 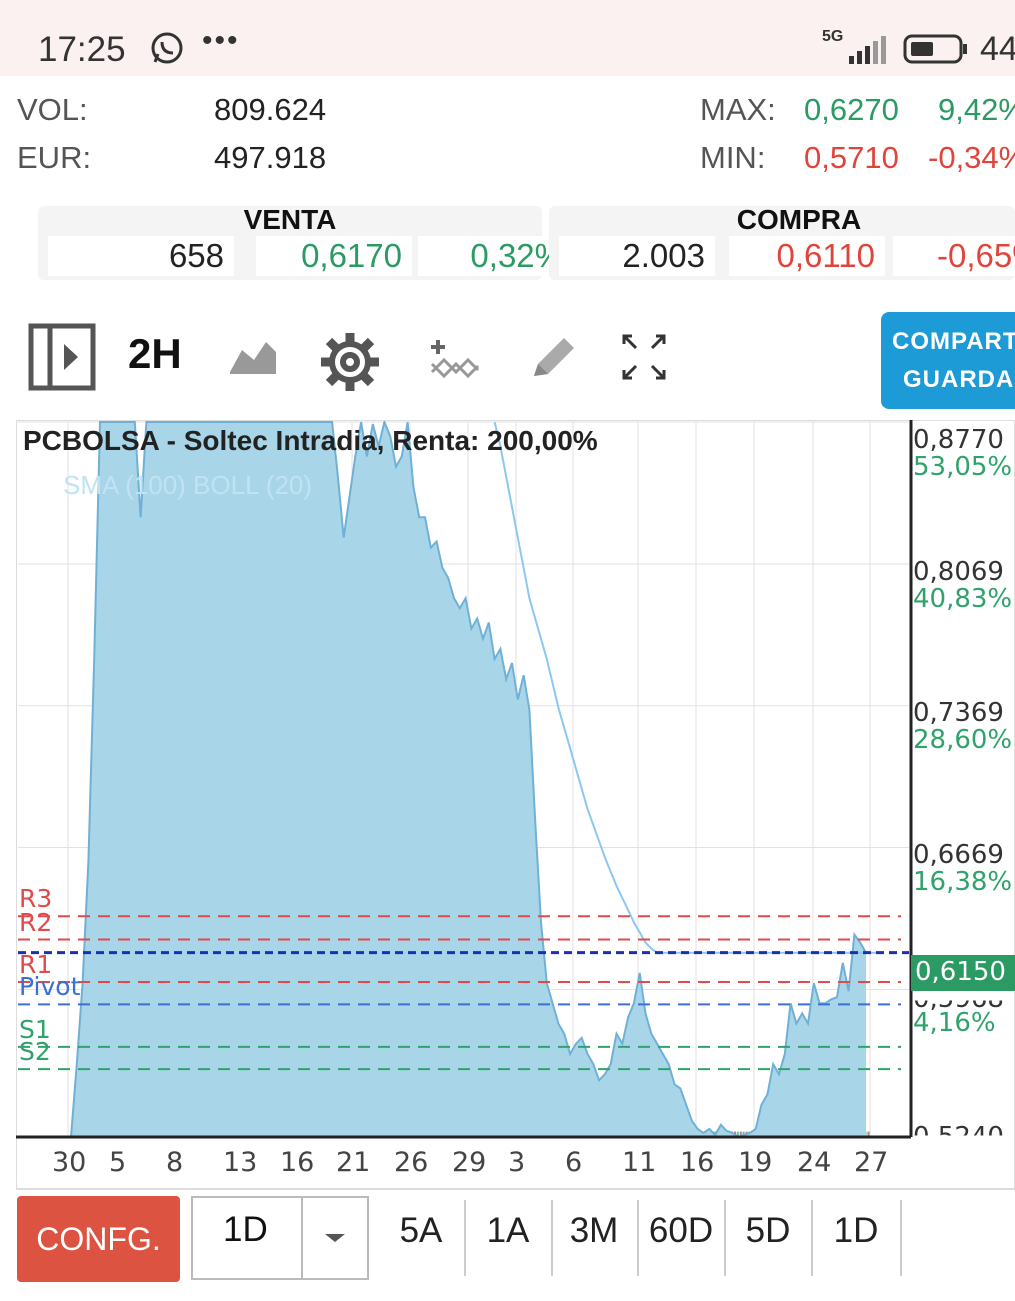 I want to click on x-tick-label: 21, so click(x=353, y=1162).